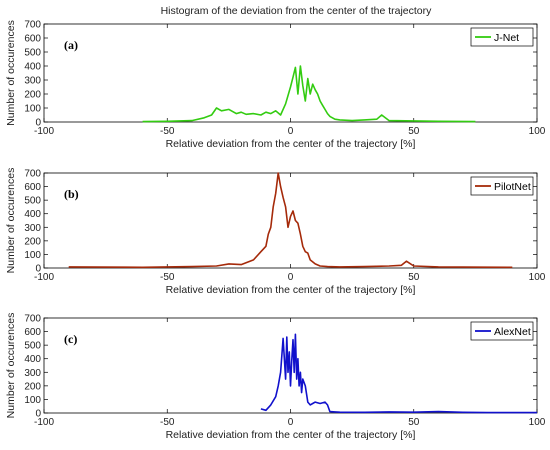 The width and height of the screenshot is (550, 450). I want to click on series-line-j-net, so click(309, 94).